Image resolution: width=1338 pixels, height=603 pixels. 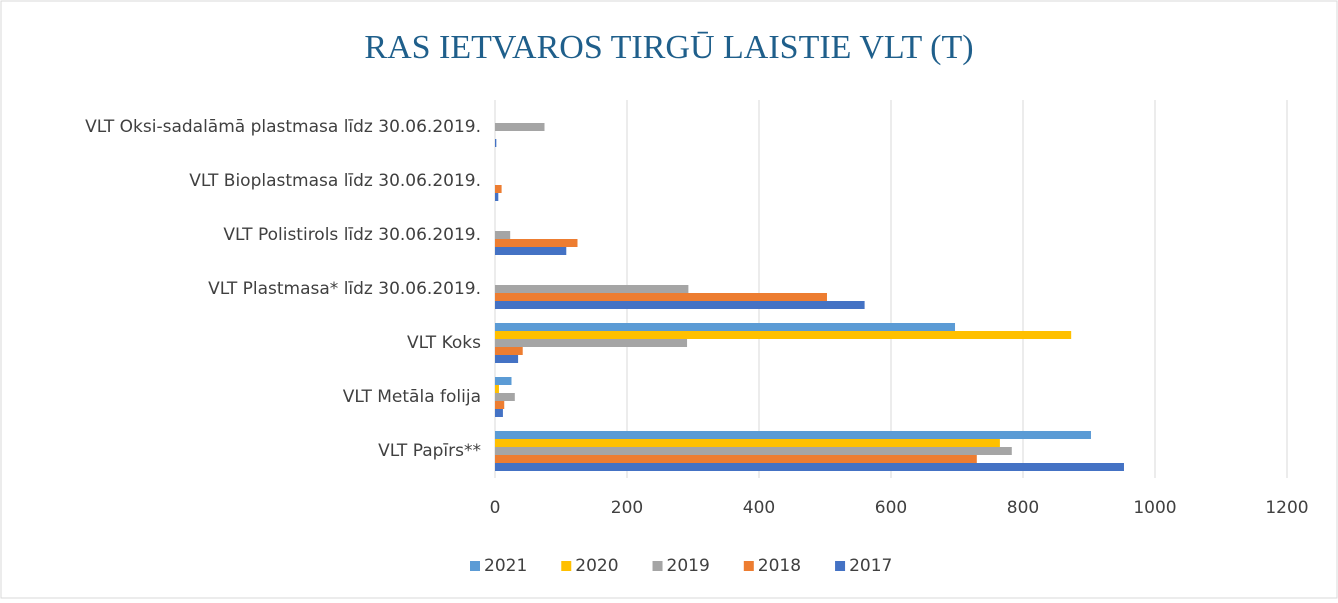 What do you see at coordinates (429, 451) in the screenshot?
I see `y-tick-label: VLT Papīrs**` at bounding box center [429, 451].